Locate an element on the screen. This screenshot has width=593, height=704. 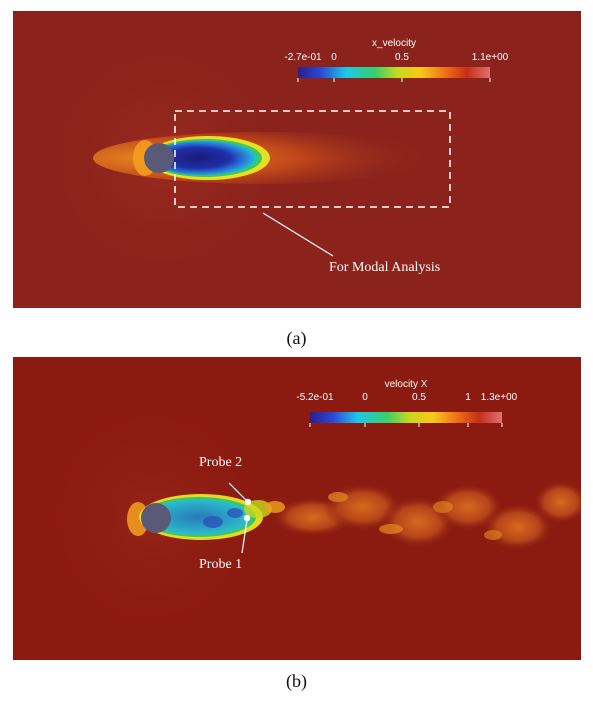
modal-analysis-box is located at coordinates (312, 159).